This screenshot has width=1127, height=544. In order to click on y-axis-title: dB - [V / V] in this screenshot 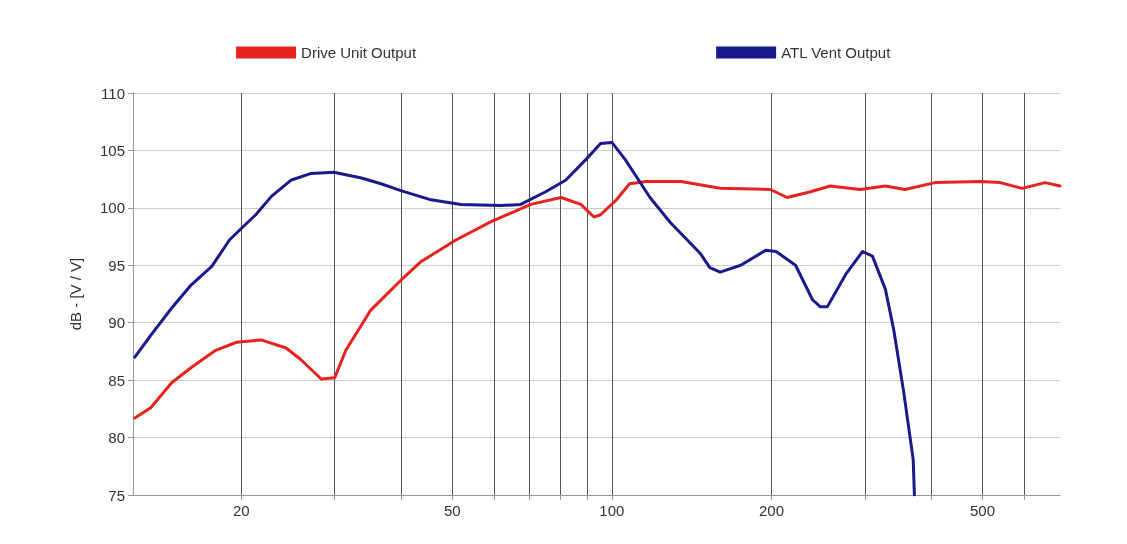, I will do `click(75, 294)`.